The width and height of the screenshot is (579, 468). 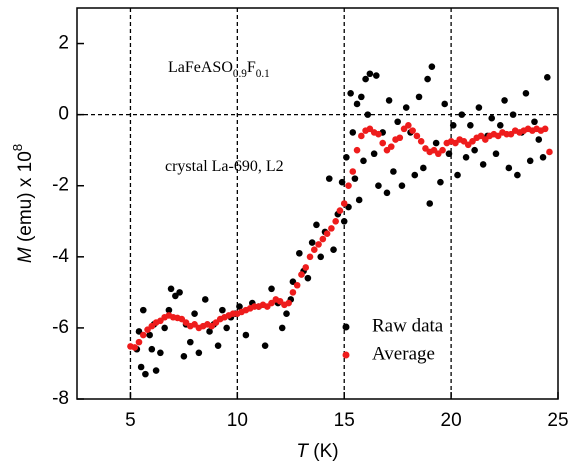 What do you see at coordinates (60, 185) in the screenshot?
I see `y-tick-label: -2` at bounding box center [60, 185].